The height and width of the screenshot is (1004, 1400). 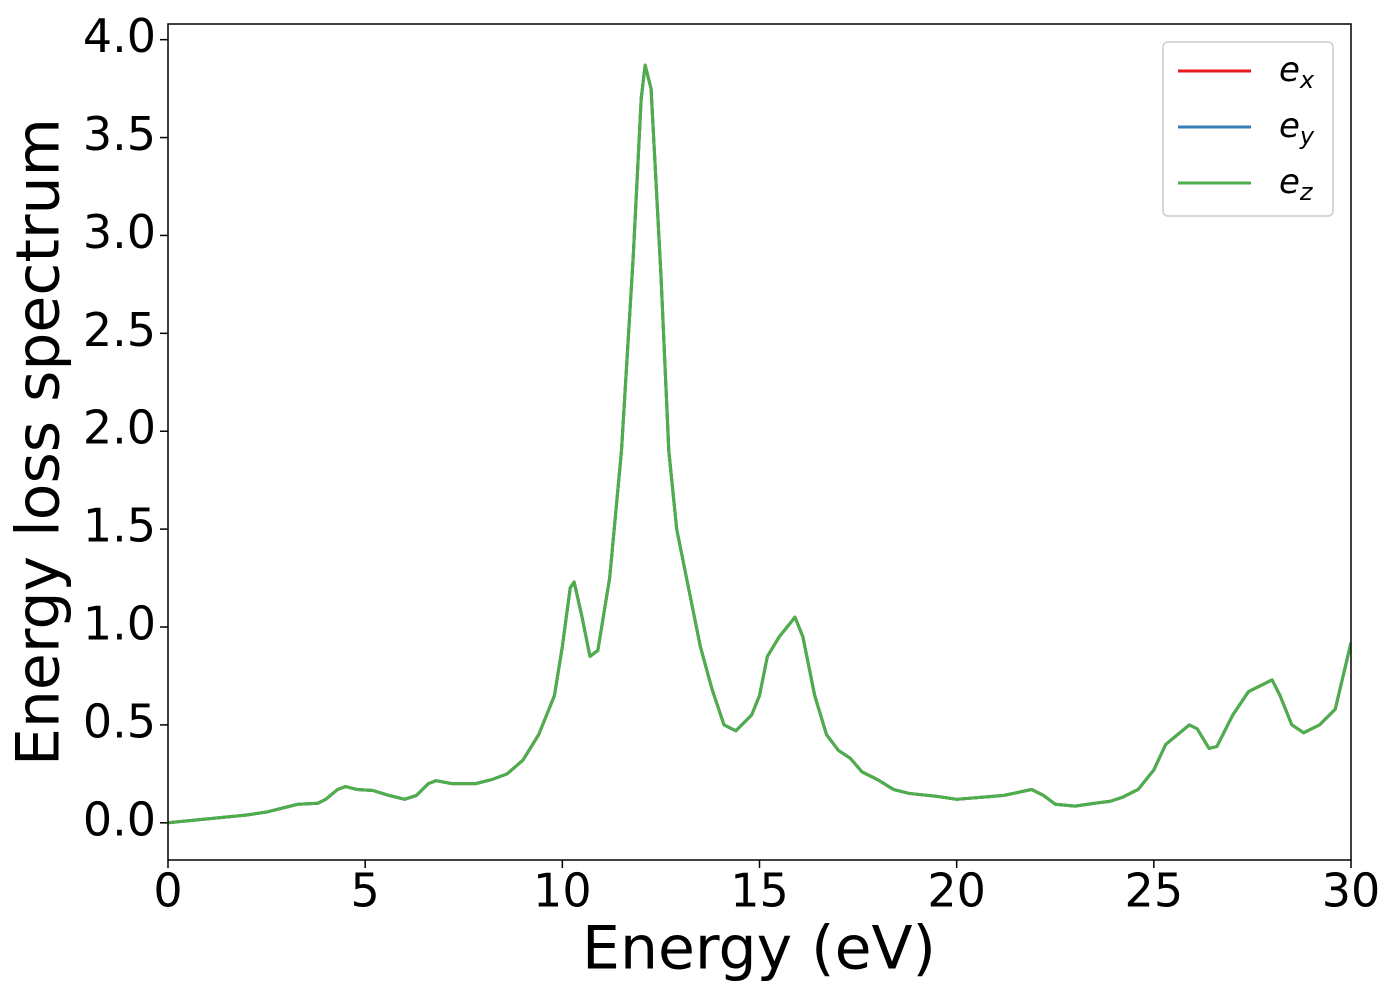 What do you see at coordinates (119, 134) in the screenshot?
I see `y-tick-label: 3.5` at bounding box center [119, 134].